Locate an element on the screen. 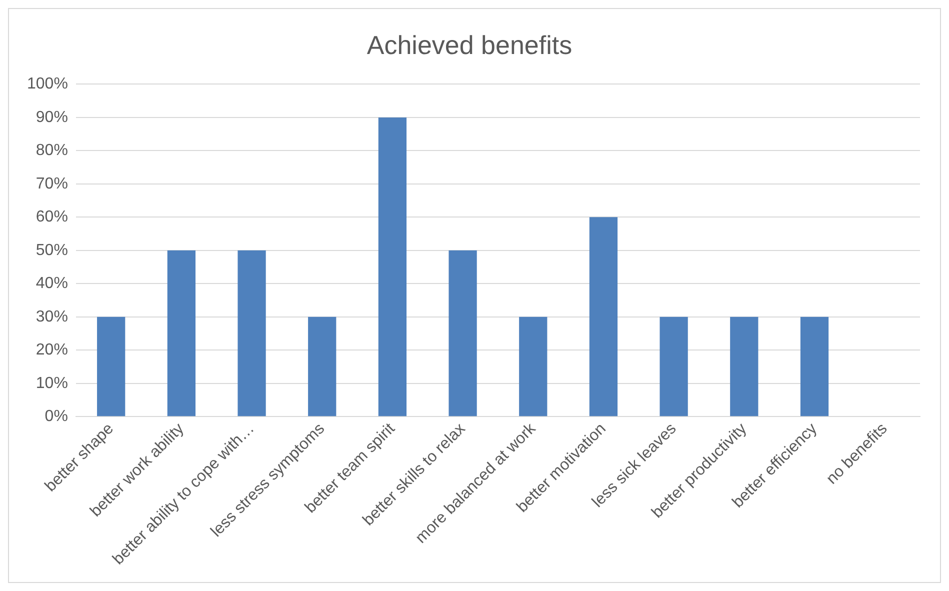  y-tick-label: 0% is located at coordinates (56, 416).